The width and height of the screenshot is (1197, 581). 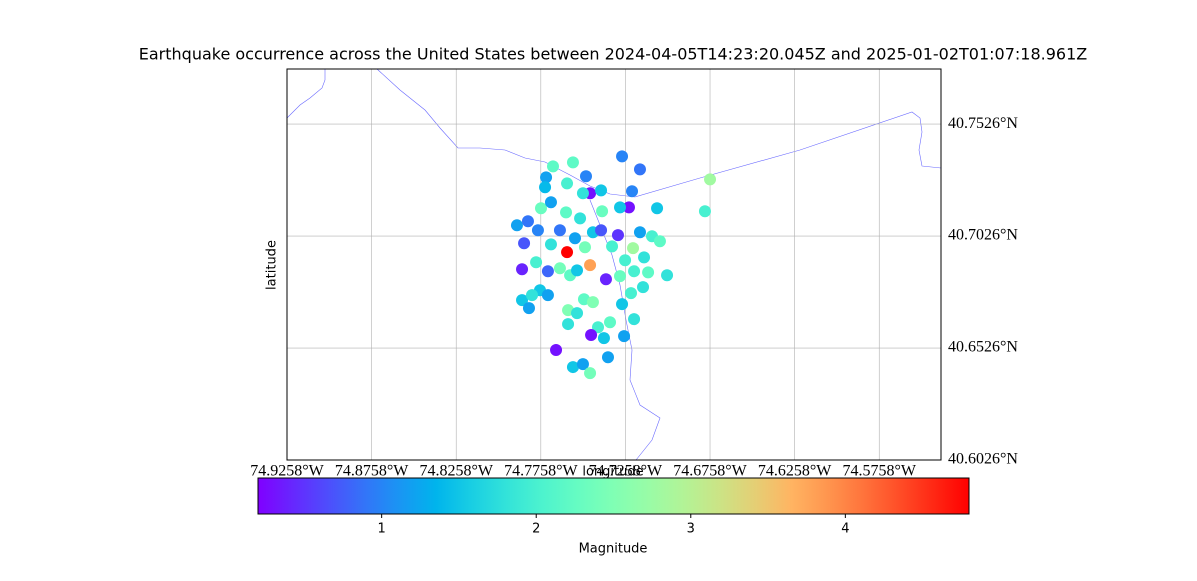 I want to click on colorbar-tick-label: 4, so click(x=845, y=529).